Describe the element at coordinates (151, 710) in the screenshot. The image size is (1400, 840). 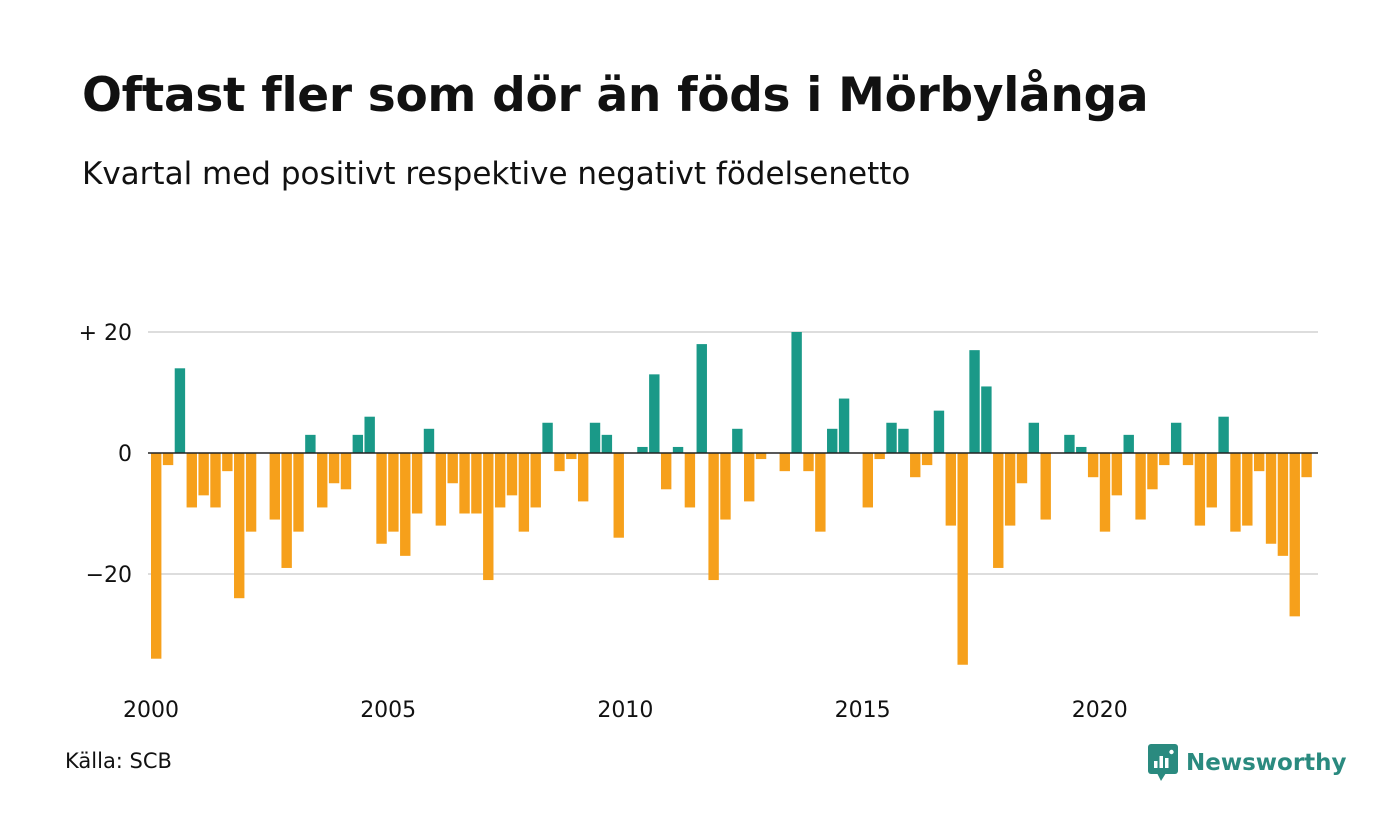
I see `x-tick-label: 2000` at that location.